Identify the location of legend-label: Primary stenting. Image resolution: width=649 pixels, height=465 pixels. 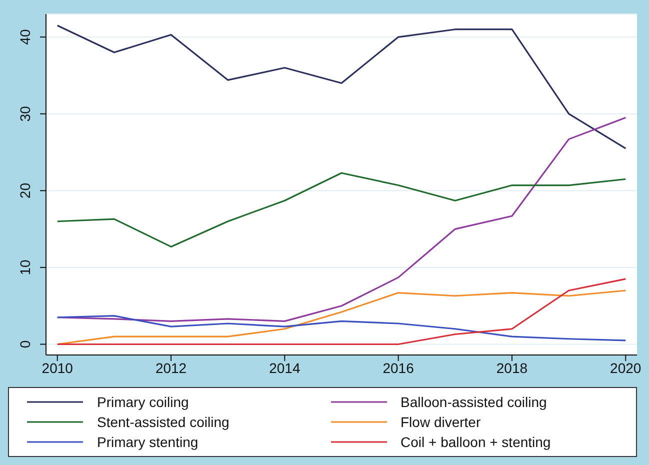
(147, 442).